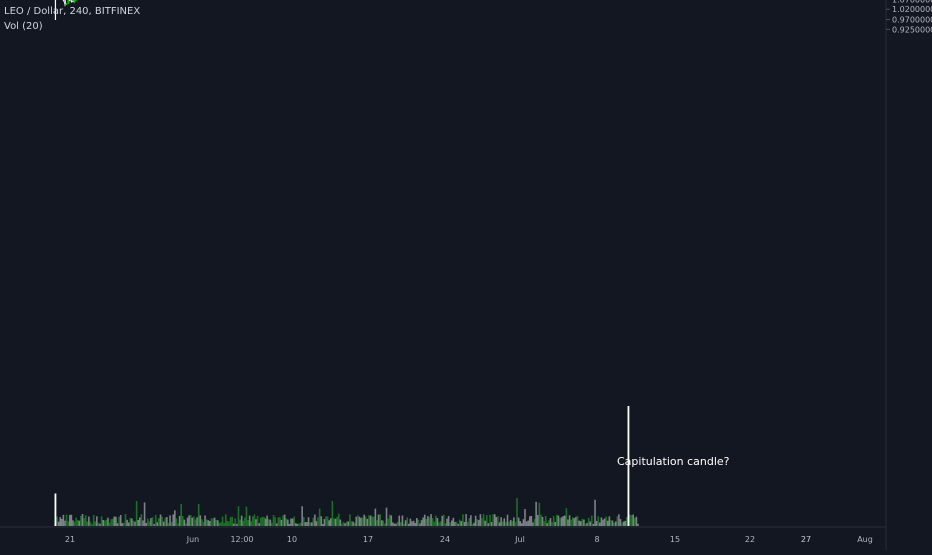  Describe the element at coordinates (912, 2) in the screenshot. I see `y-tick-label: 1.07000000` at that location.